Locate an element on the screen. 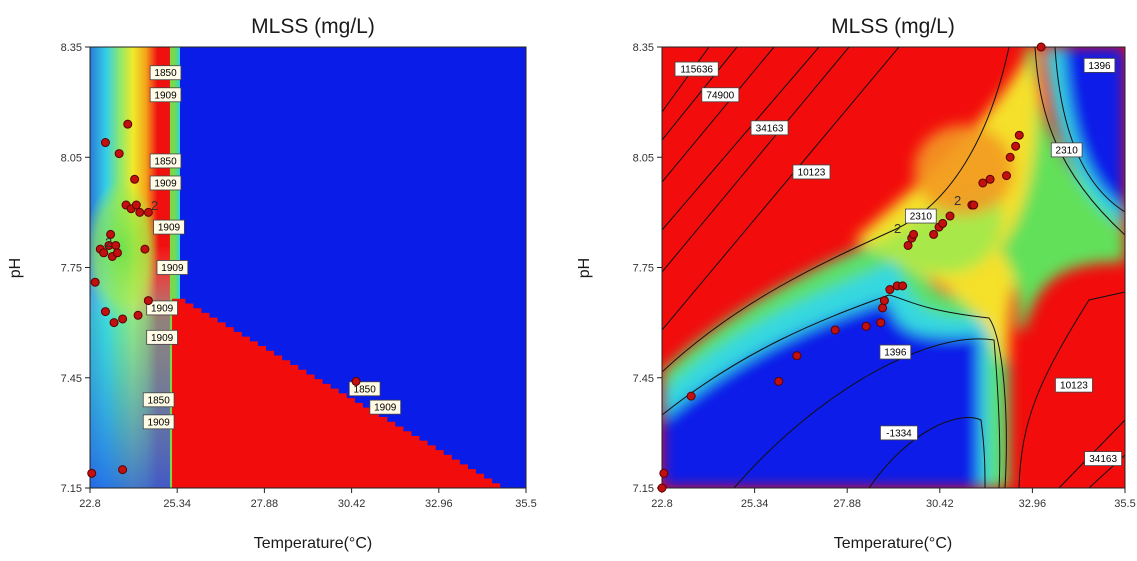  right-orange-core is located at coordinates (964, 170).